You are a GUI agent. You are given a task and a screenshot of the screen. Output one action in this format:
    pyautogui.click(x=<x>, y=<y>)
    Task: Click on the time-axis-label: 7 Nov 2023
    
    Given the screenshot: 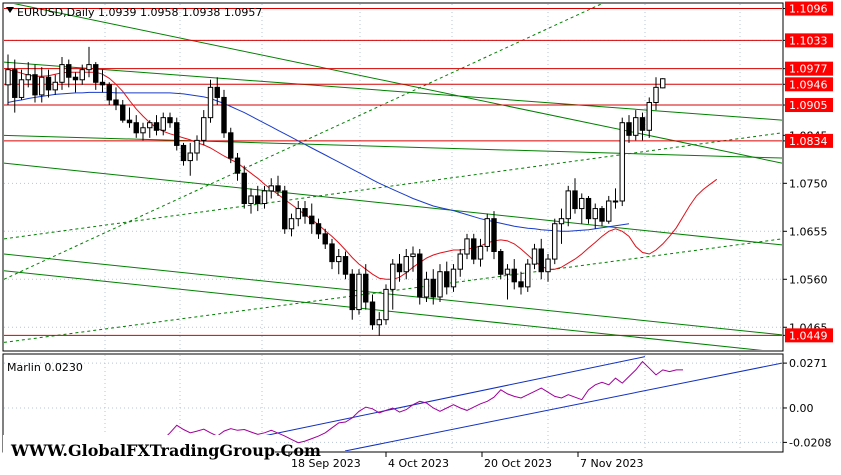 What is the action you would take?
    pyautogui.click(x=611, y=463)
    